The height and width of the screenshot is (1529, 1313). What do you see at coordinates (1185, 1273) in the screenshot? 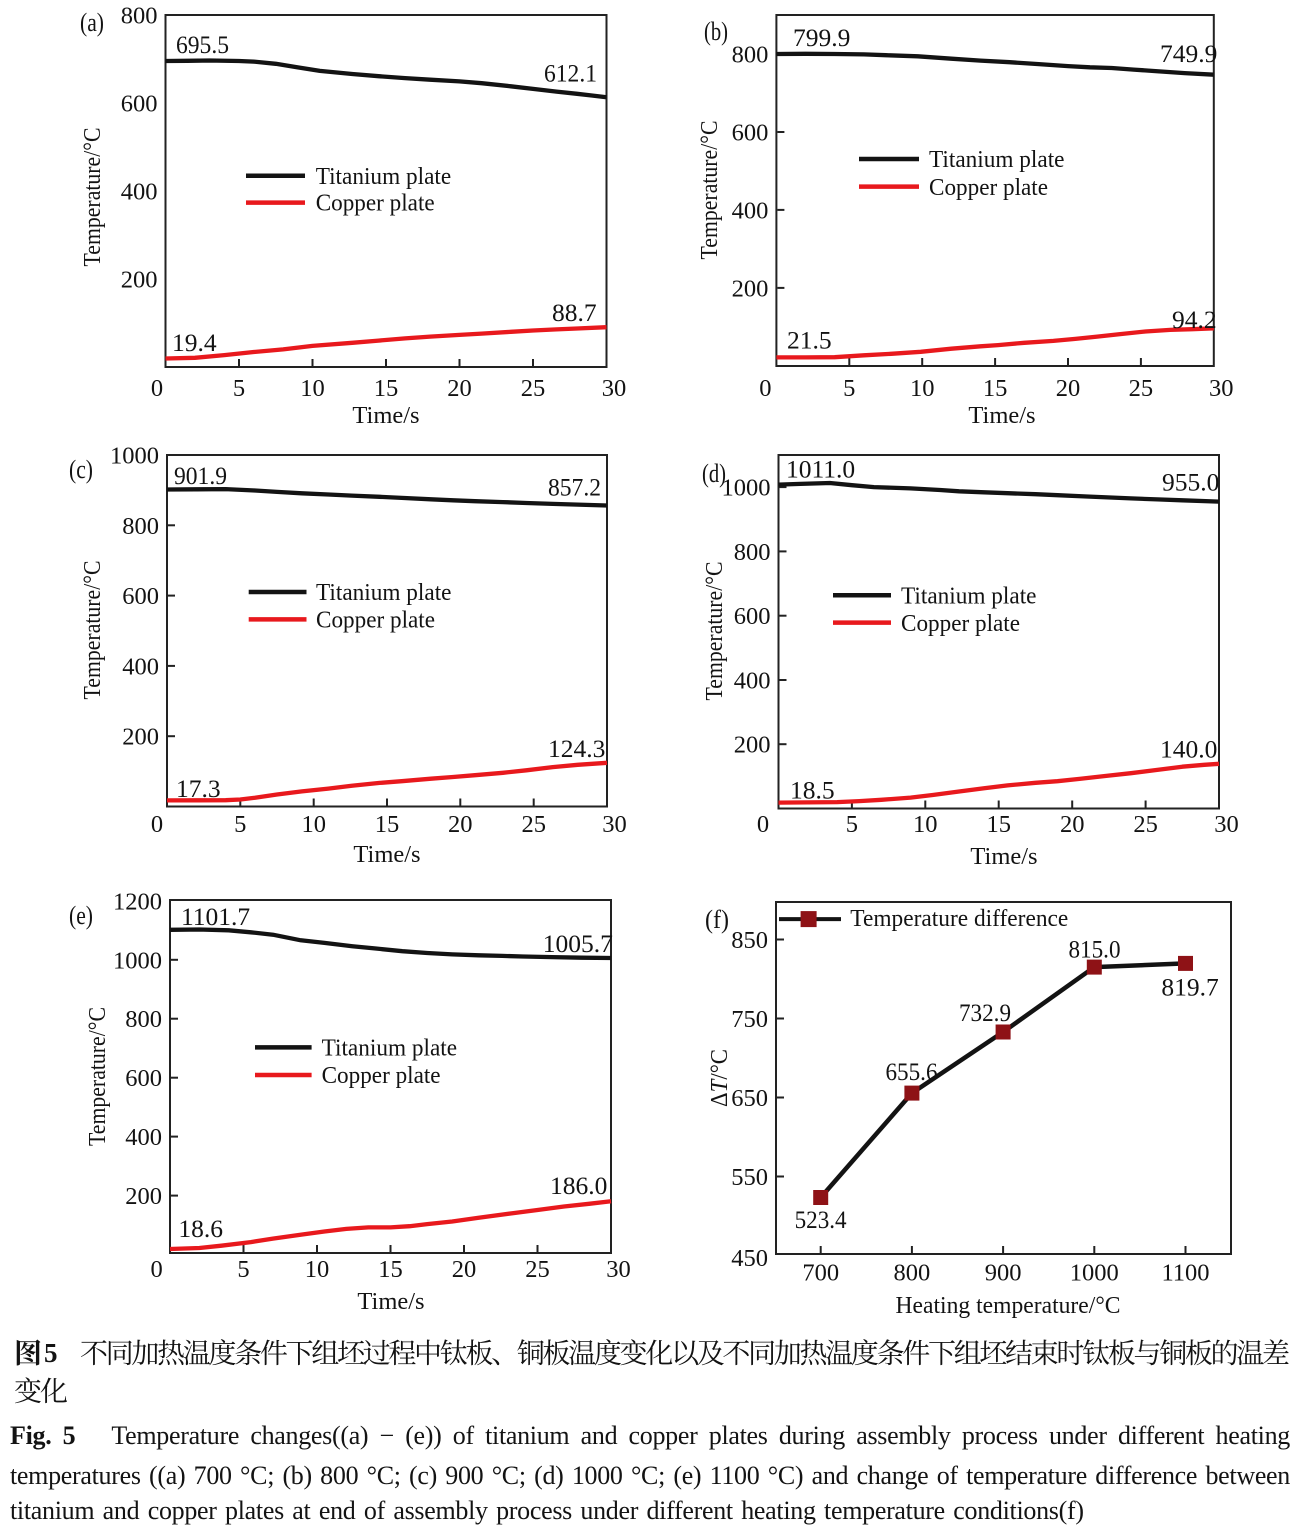
I see `svg-text: 1100` at bounding box center [1185, 1273].